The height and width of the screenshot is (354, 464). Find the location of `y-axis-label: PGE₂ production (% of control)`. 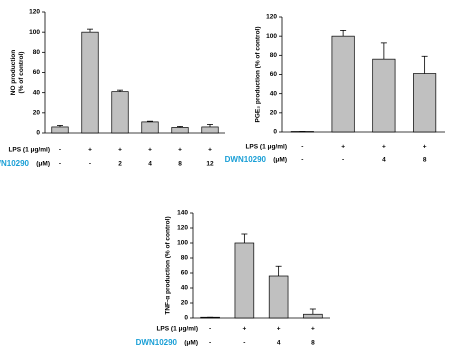

y-axis-label: PGE₂ production (% of control) is located at coordinates (258, 74).